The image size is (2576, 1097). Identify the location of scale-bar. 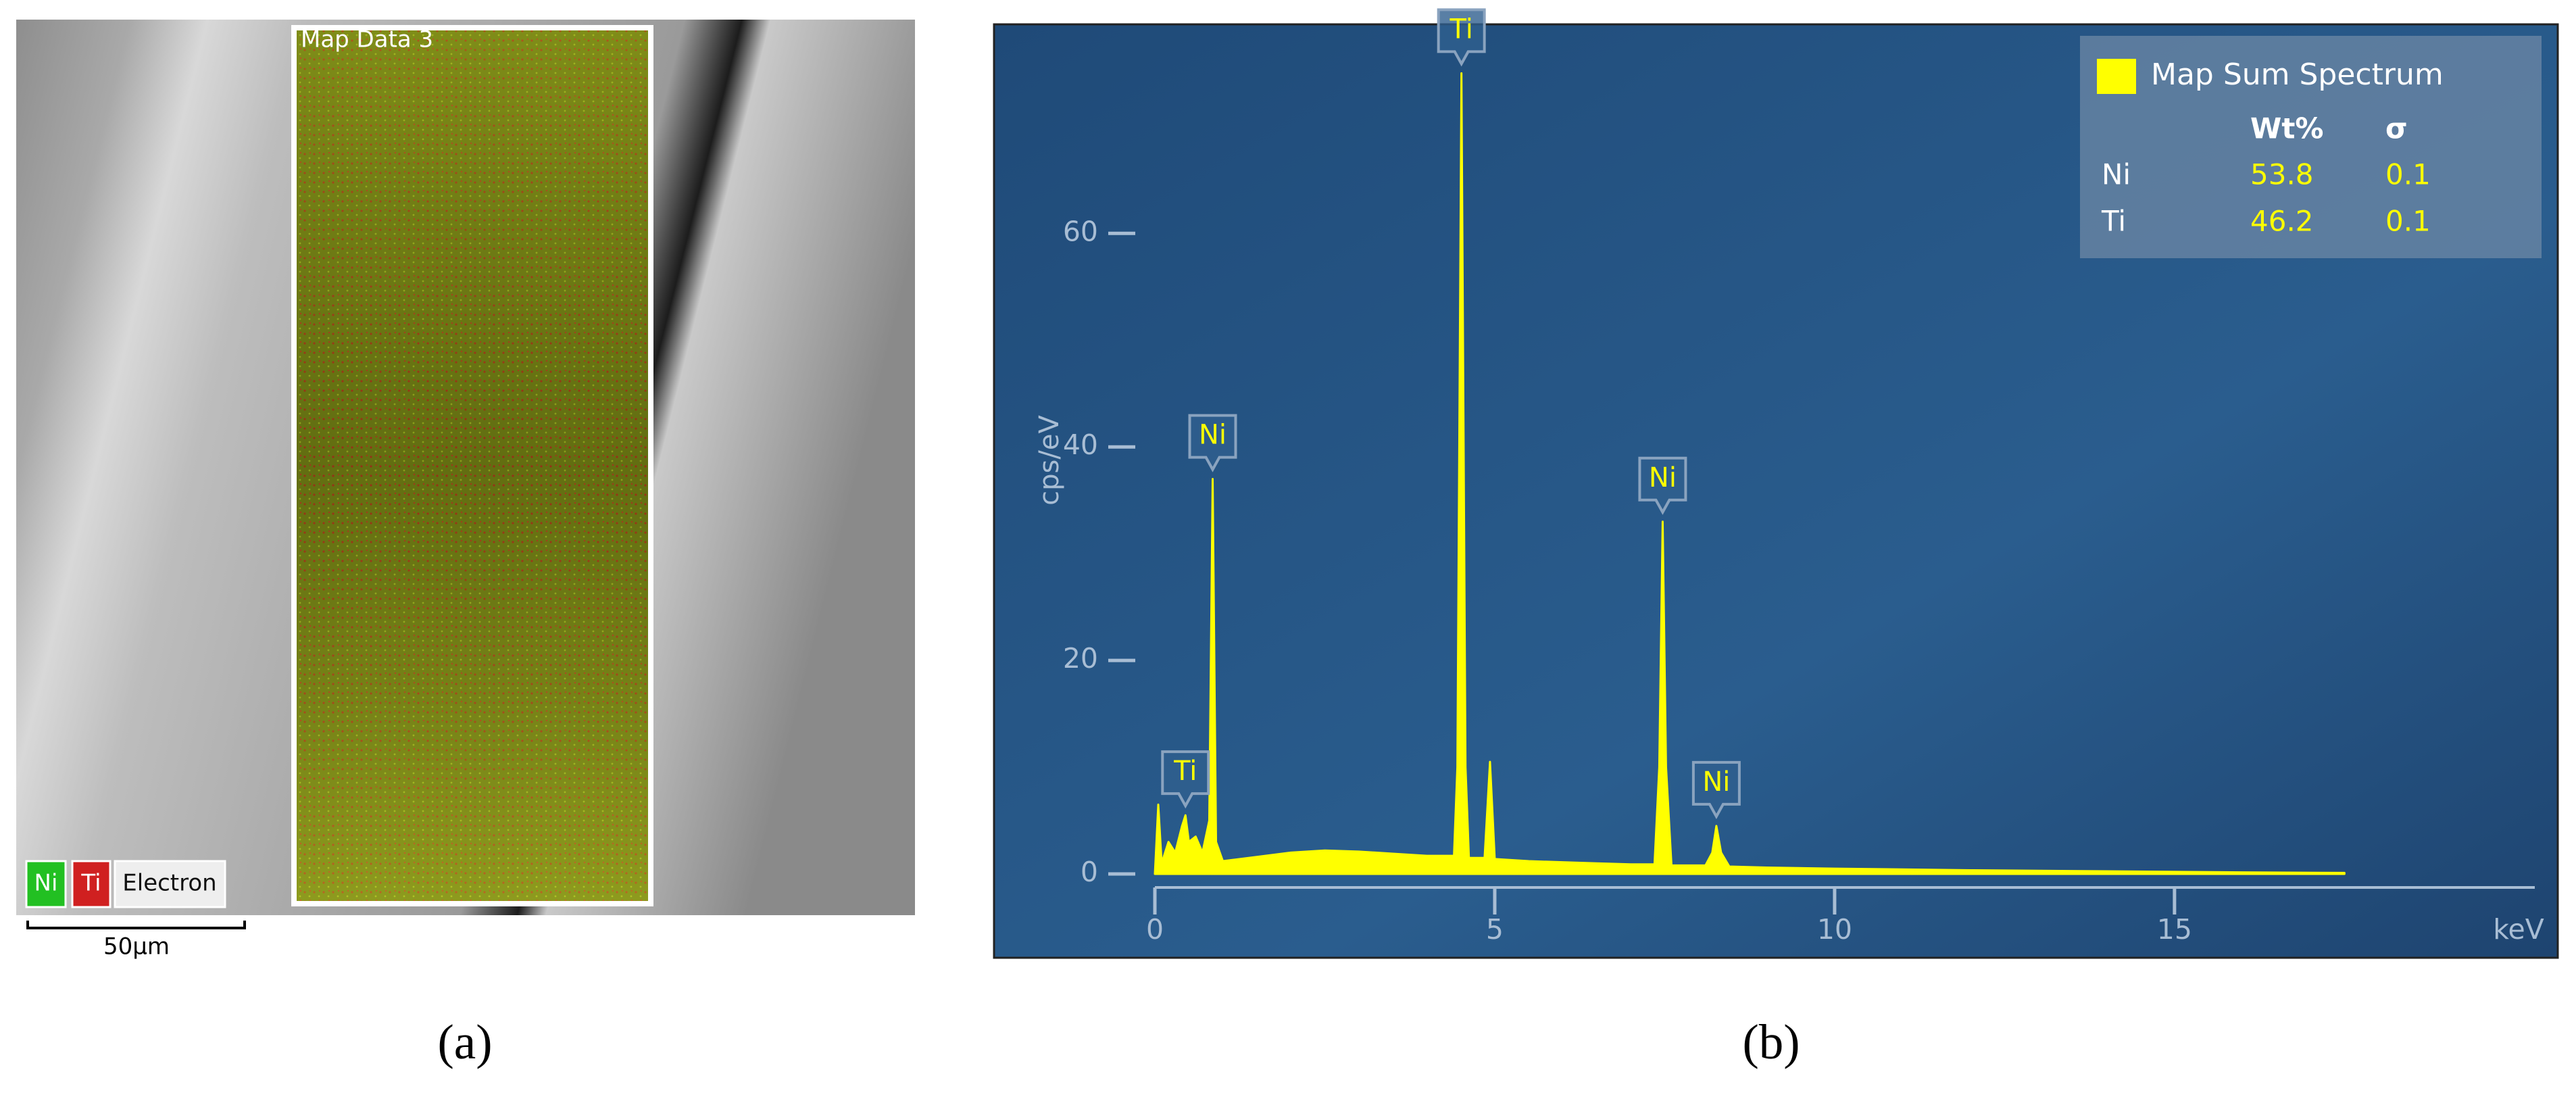
(136, 925).